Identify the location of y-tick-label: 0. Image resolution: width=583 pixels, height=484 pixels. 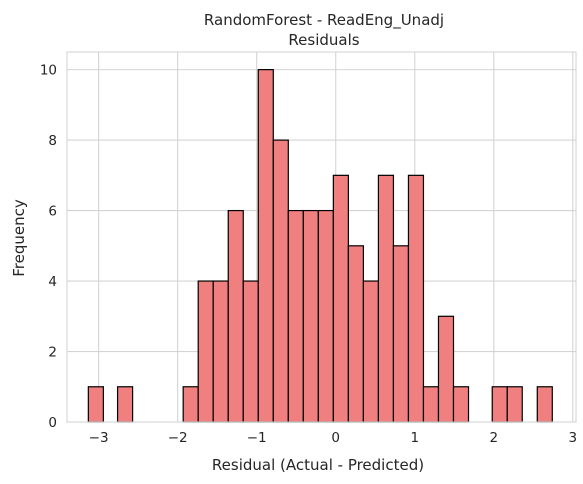
(52, 423).